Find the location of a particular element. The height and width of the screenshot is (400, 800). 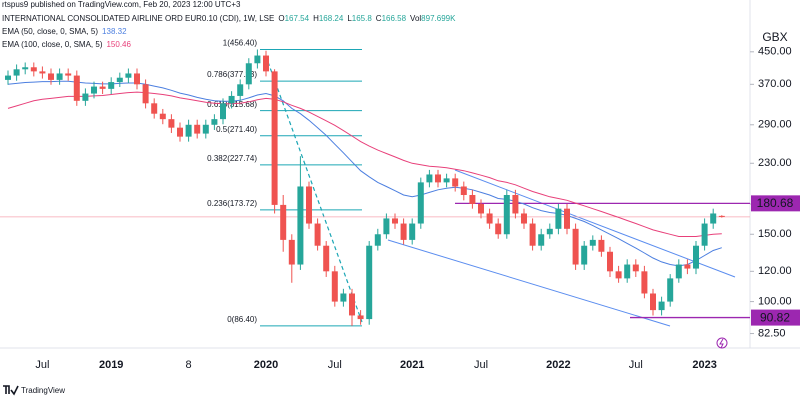

volume-label: Vol is located at coordinates (415, 18).